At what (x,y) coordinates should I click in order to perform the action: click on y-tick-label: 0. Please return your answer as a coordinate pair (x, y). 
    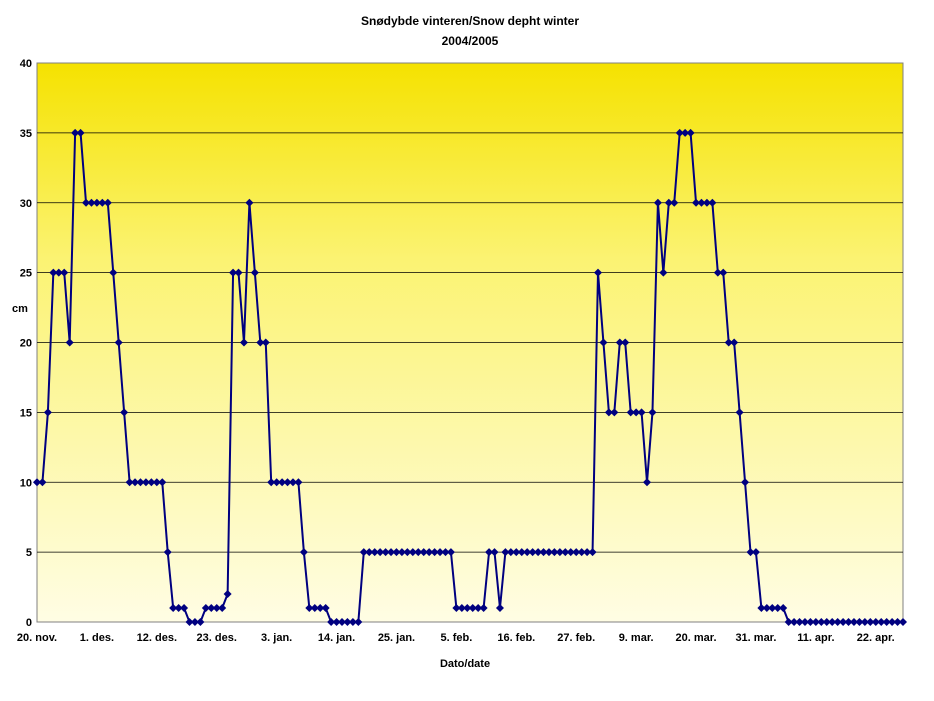
    Looking at the image, I should click on (29, 623).